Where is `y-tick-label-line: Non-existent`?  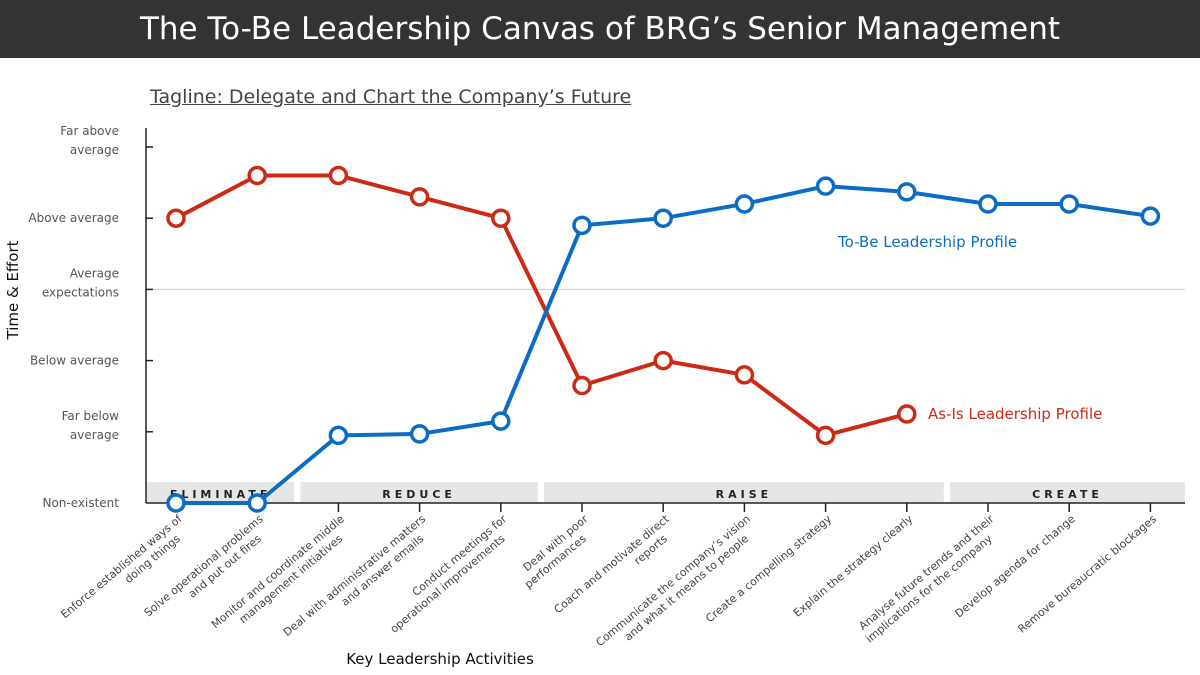
y-tick-label-line: Non-existent is located at coordinates (80, 503).